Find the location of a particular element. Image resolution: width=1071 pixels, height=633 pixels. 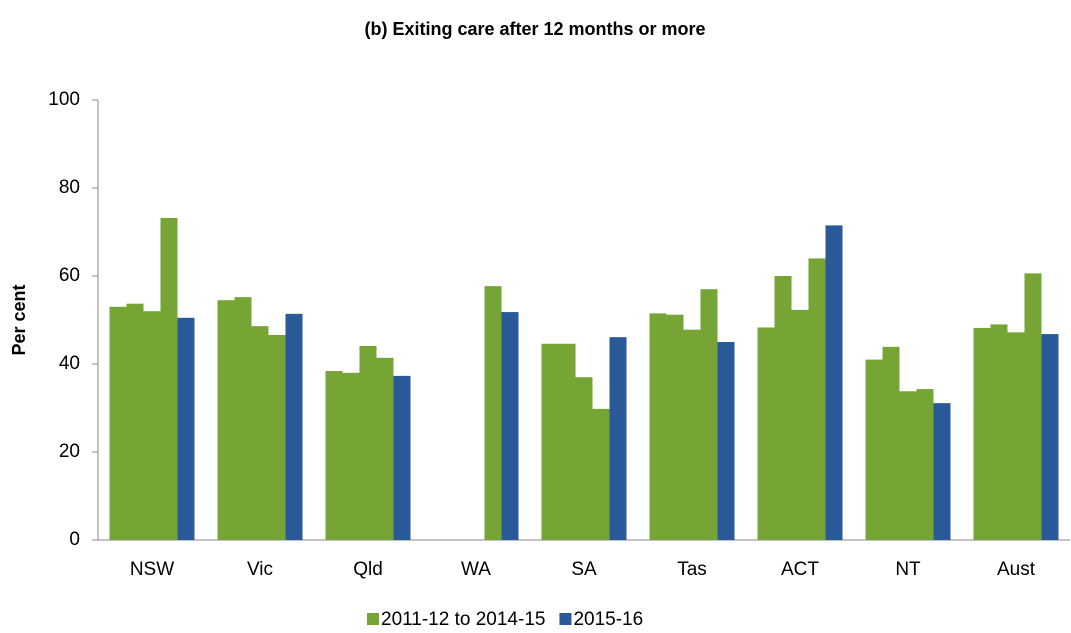

y-tick-label: 60 is located at coordinates (69, 275).